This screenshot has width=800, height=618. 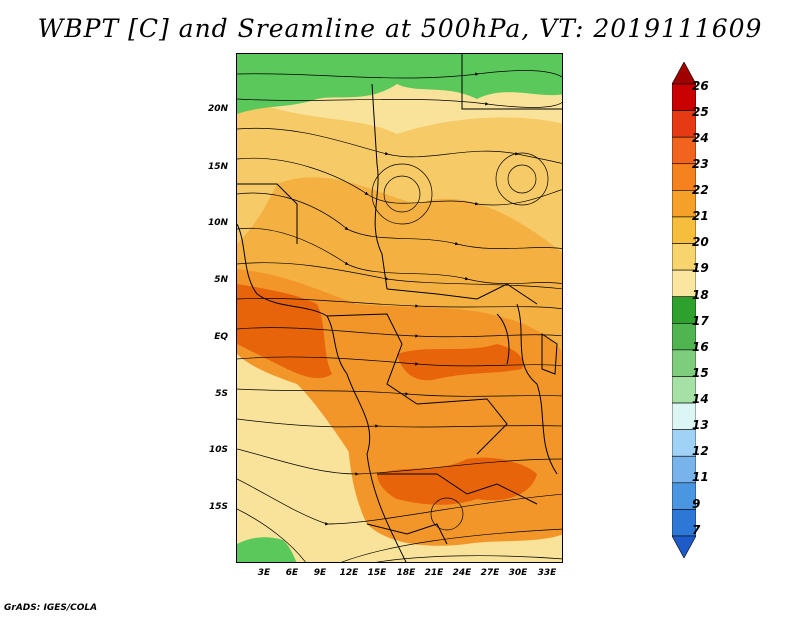 What do you see at coordinates (349, 573) in the screenshot?
I see `lon-label: 12E` at bounding box center [349, 573].